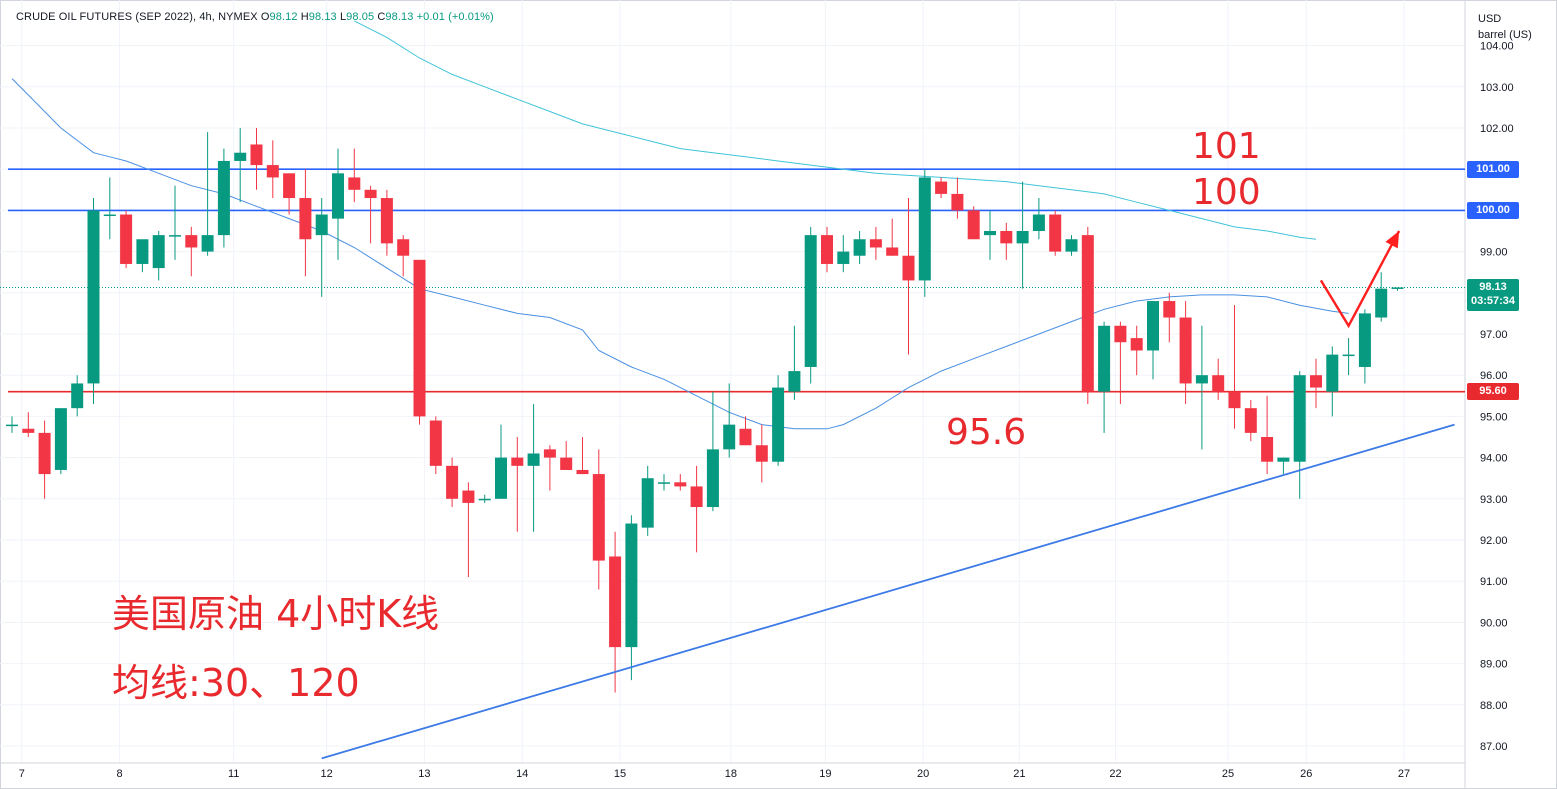 This screenshot has height=789, width=1557. Describe the element at coordinates (343, 17) in the screenshot. I see `low-label: L` at that location.